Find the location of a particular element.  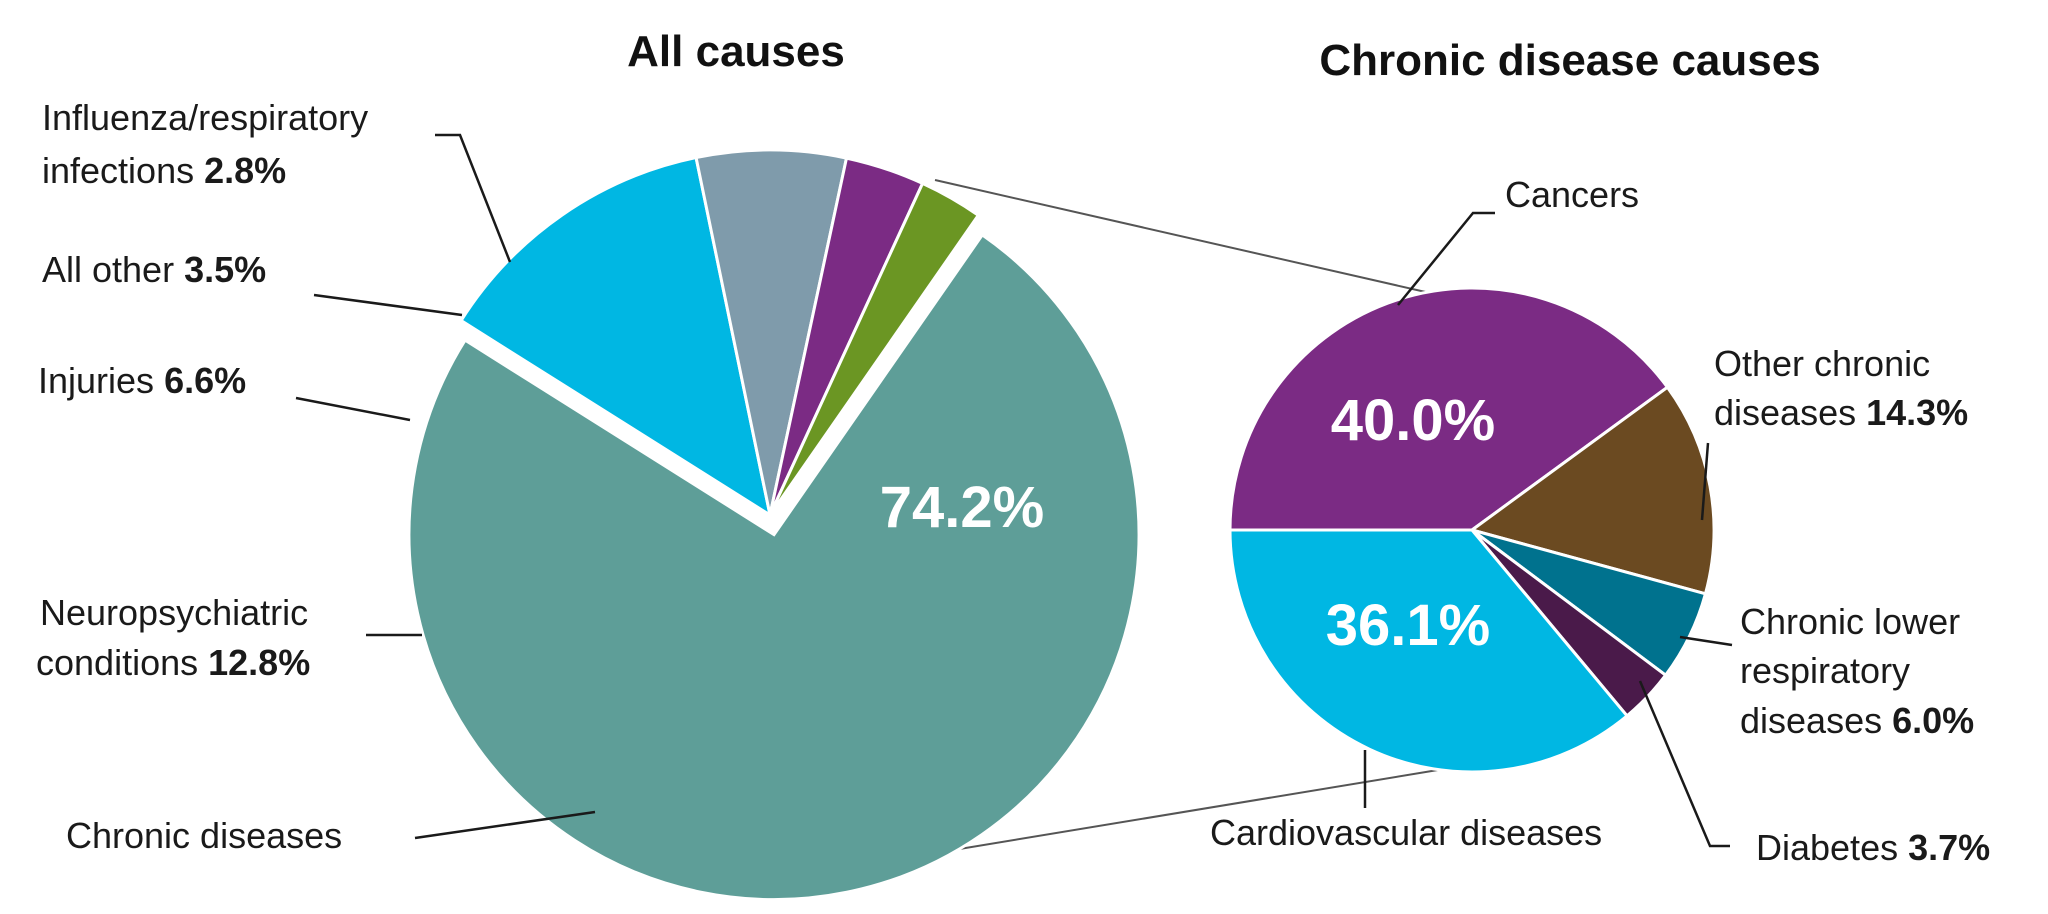

label-neuro: Neuropsychiatric is located at coordinates (174, 612).